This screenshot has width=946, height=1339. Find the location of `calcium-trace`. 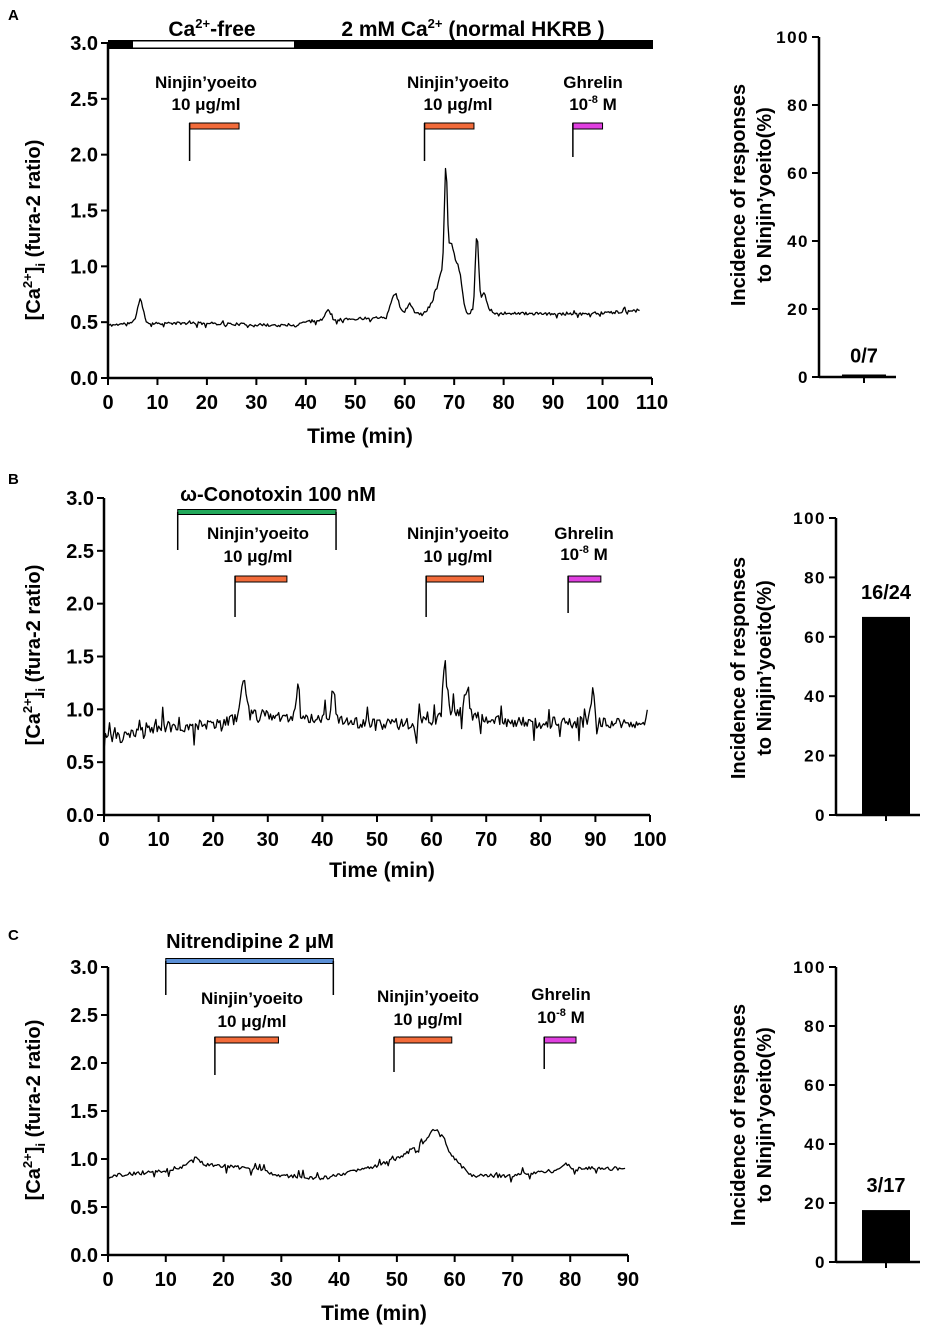

calcium-trace is located at coordinates (366, 1155).